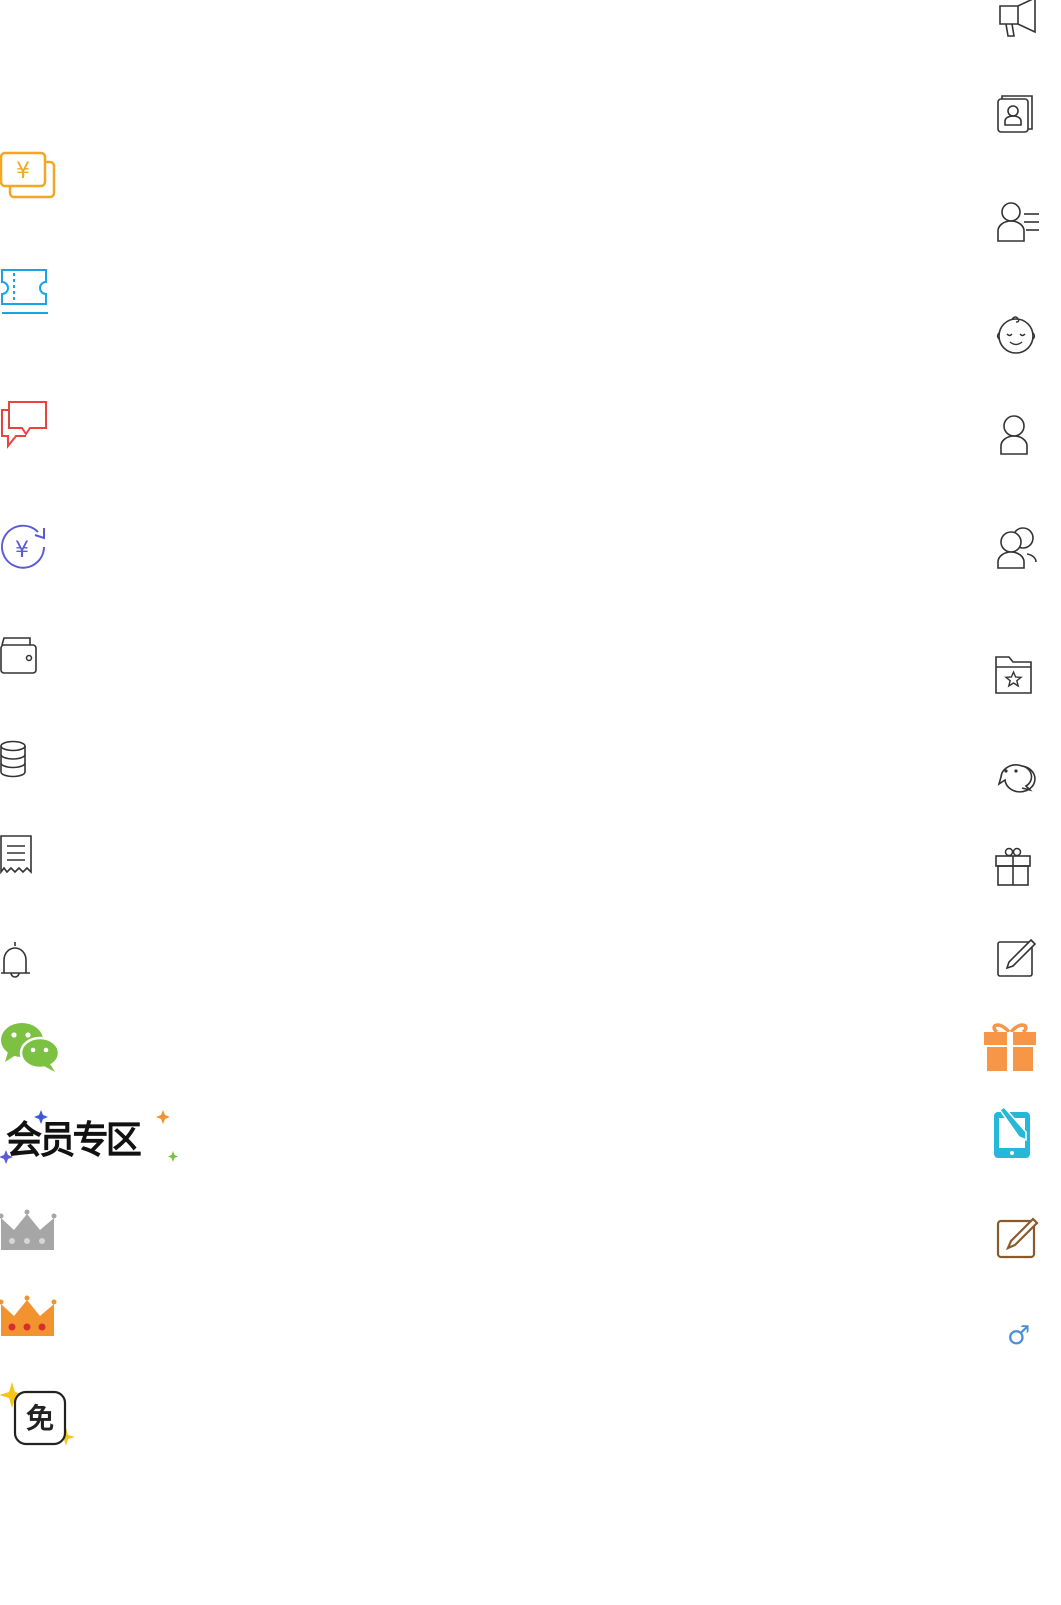 The width and height of the screenshot is (1061, 1605). I want to click on yen-refresh-icon: ¥, so click(26, 549).